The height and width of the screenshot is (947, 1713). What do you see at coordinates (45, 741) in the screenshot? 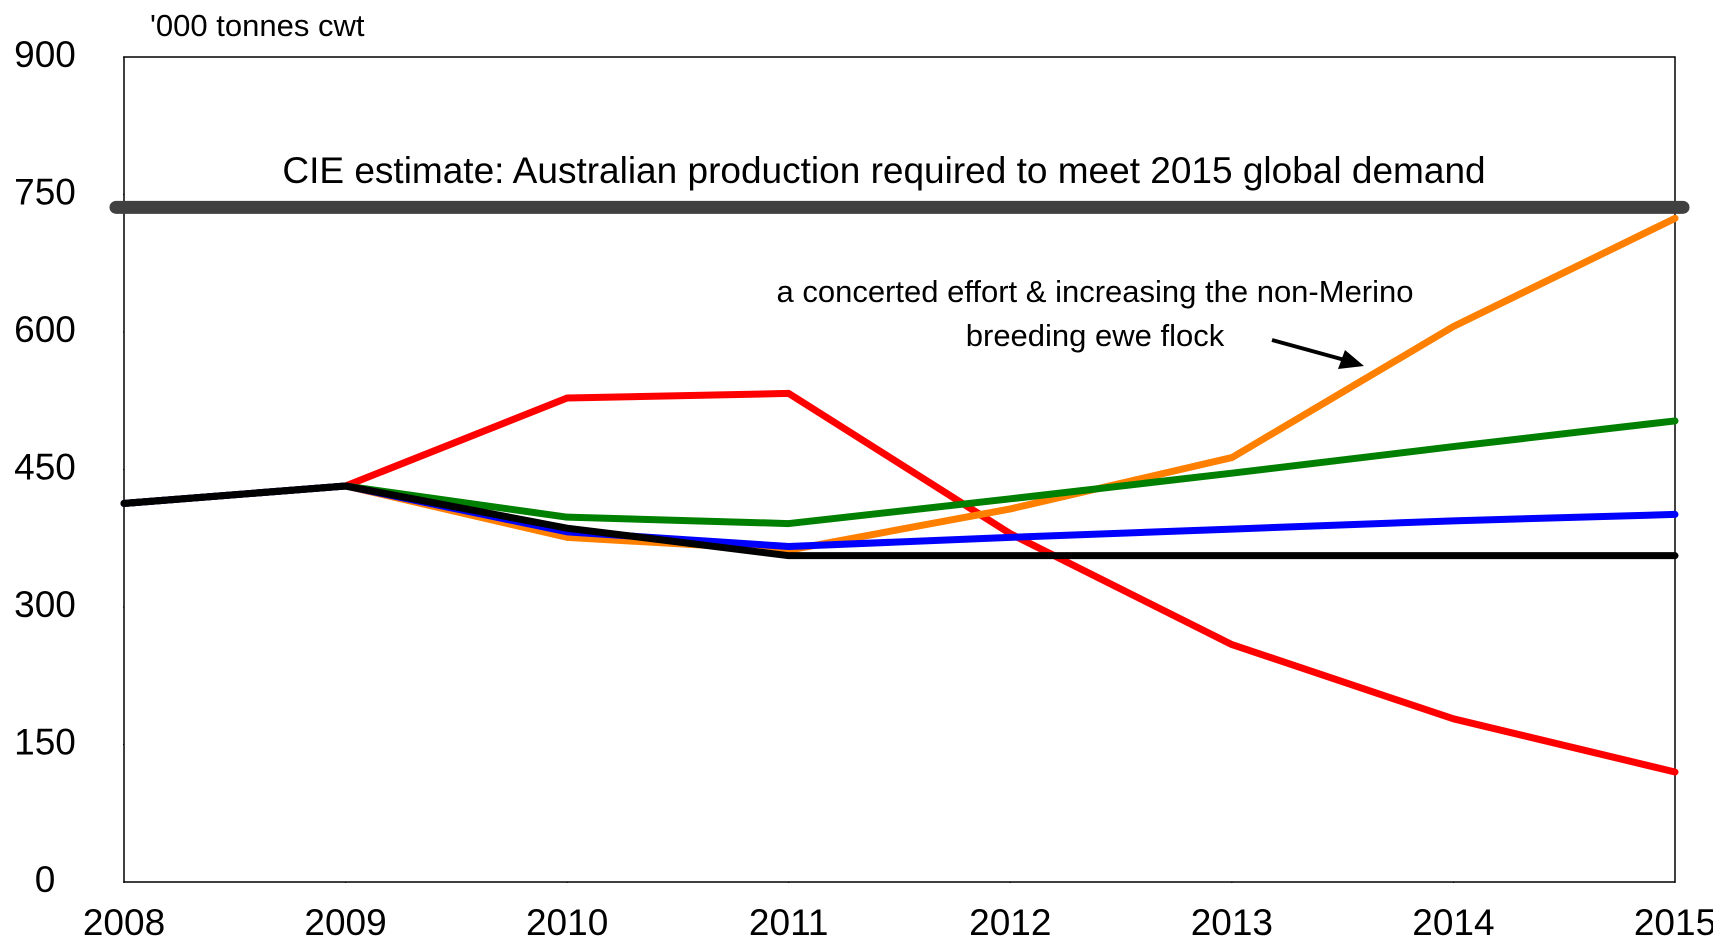
I see `y-tick-label: 150` at bounding box center [45, 741].